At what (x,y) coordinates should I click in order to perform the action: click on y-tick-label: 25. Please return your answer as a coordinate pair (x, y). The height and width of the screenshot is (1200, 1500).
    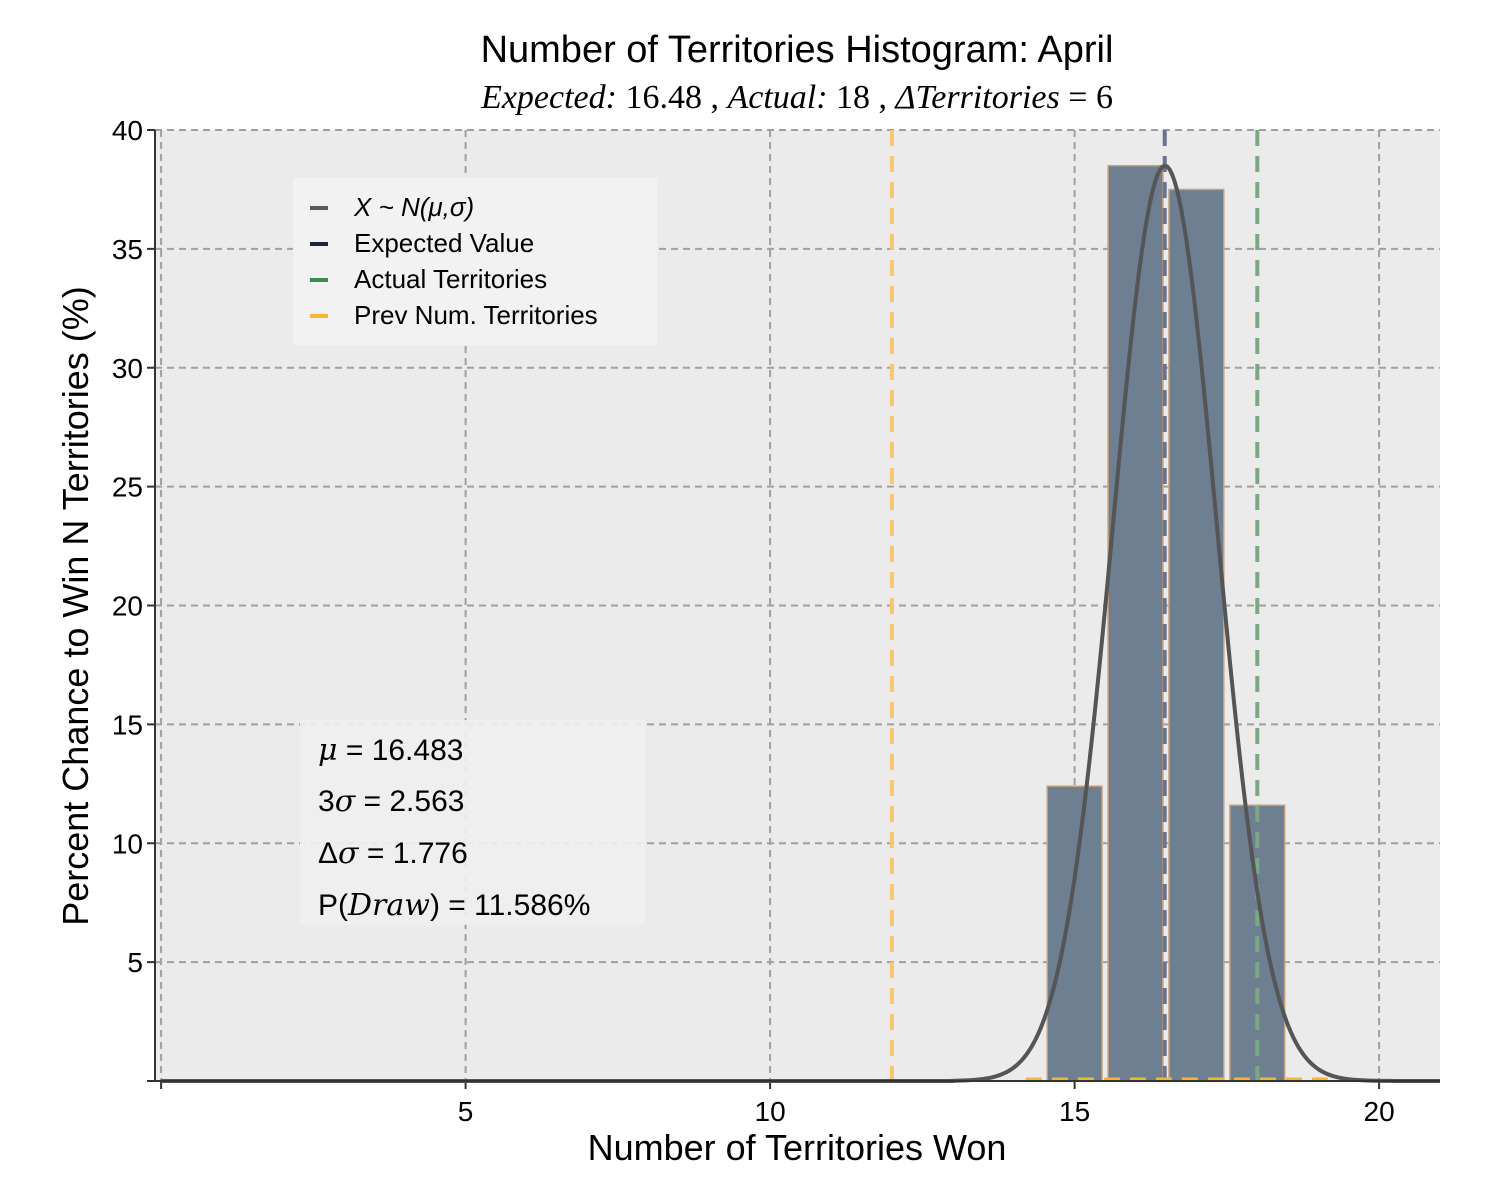
    Looking at the image, I should click on (127, 487).